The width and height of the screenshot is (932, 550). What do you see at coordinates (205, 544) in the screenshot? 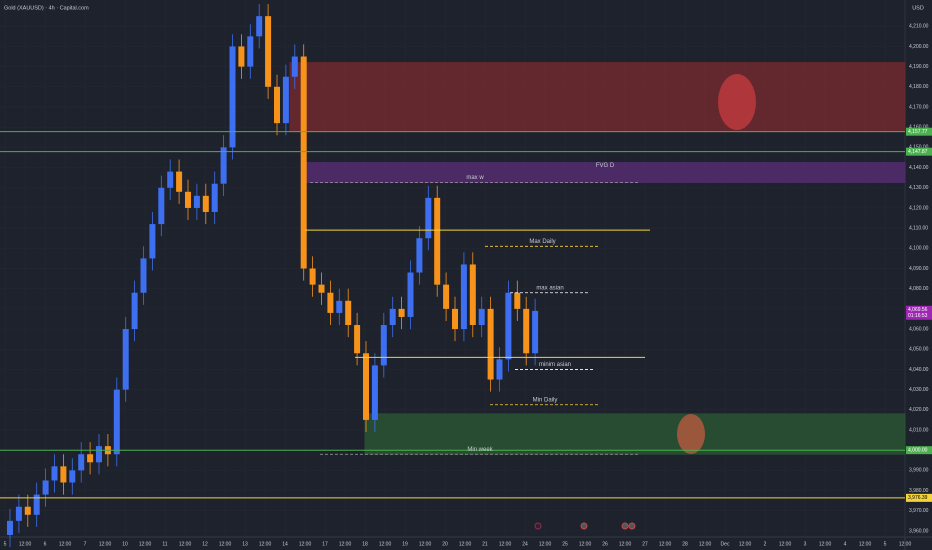
I see `x-tick-label: 12` at bounding box center [205, 544].